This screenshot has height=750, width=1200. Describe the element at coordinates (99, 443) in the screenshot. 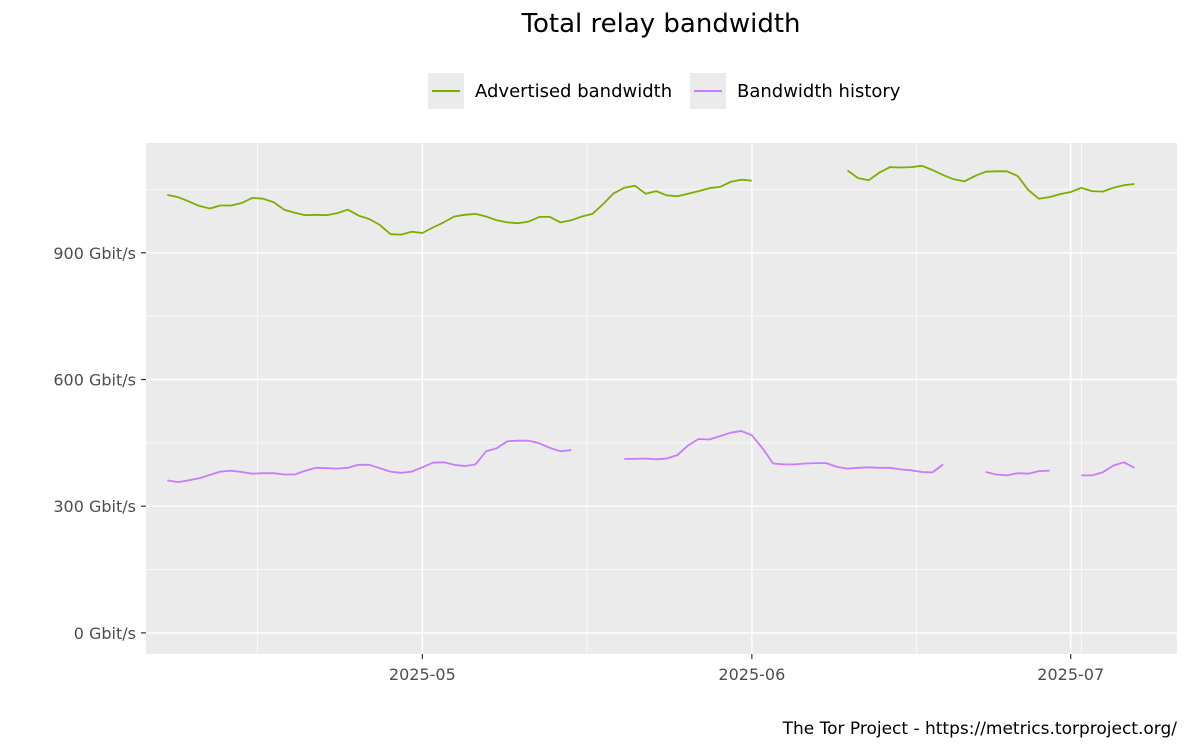

I see `y-axis: 0 Gbit/s 300 Gbit/s 600 Gbit/s 900 Gbit/s` at that location.